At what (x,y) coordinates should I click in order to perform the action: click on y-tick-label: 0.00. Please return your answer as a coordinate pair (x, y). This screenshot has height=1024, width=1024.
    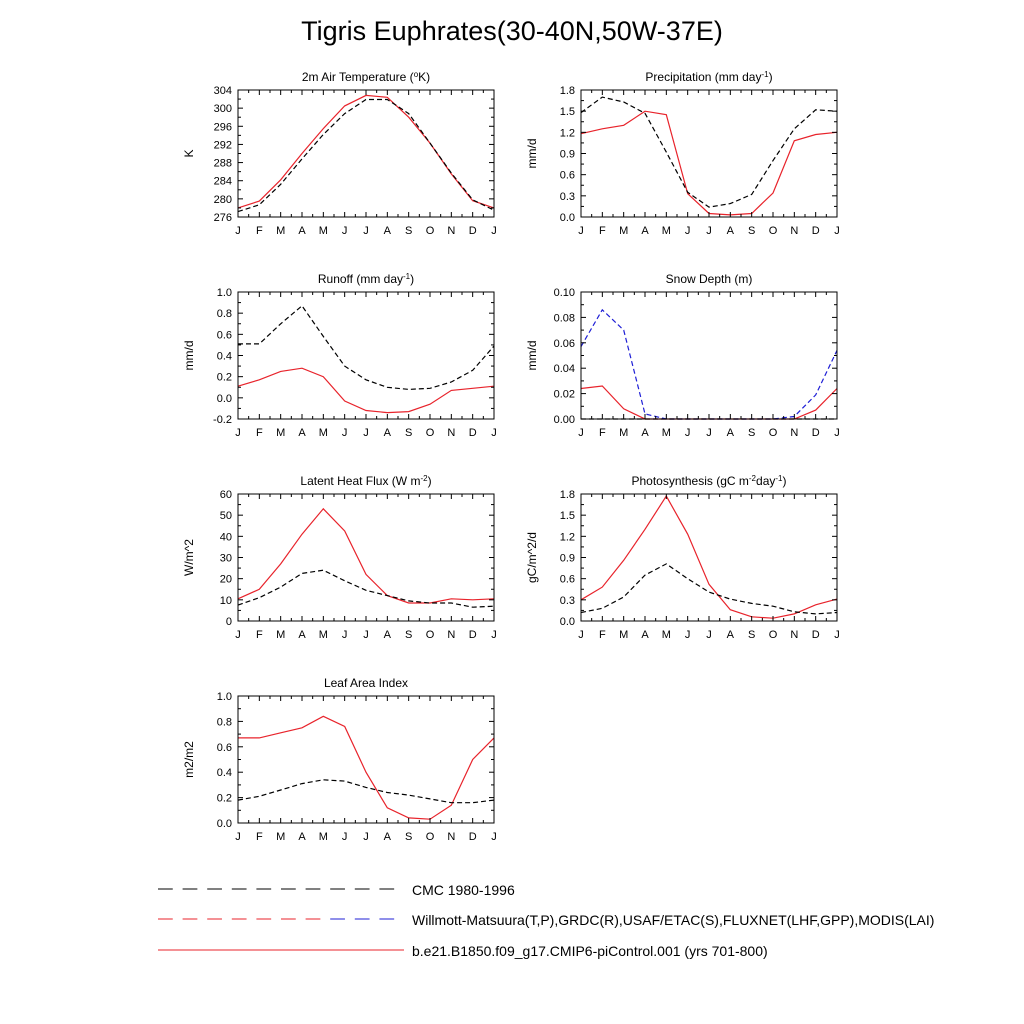
    Looking at the image, I should click on (564, 420).